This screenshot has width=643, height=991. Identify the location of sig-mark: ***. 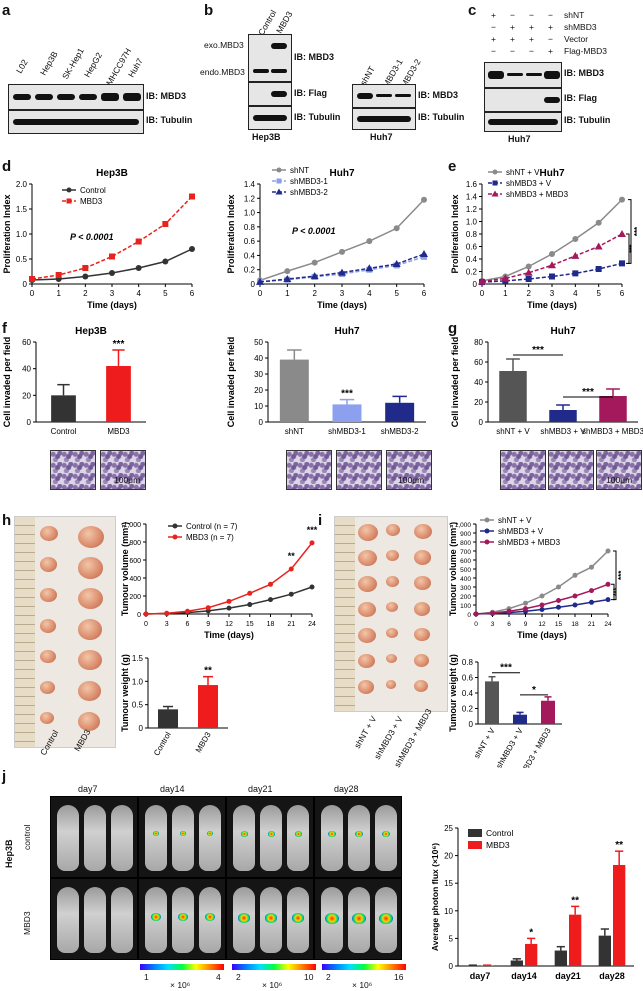
(506, 668).